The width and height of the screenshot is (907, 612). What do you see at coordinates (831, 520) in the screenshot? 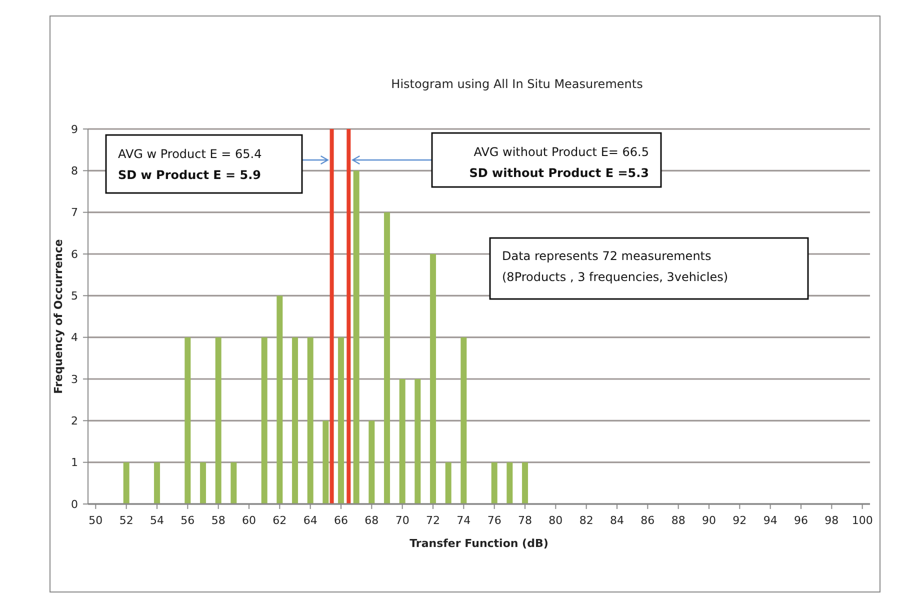
I see `x-tick-label: 98` at bounding box center [831, 520].